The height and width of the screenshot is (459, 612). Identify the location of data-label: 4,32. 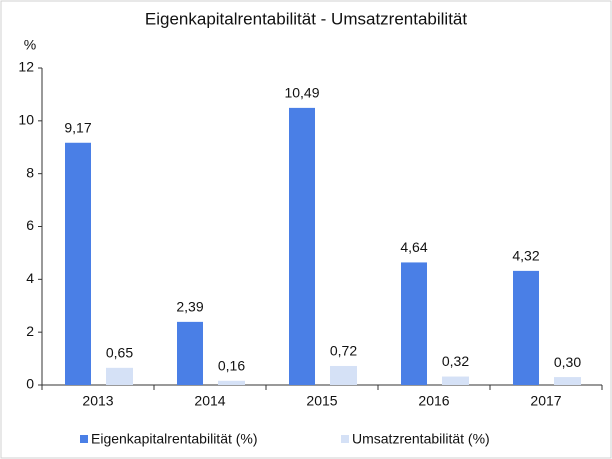
(525, 256).